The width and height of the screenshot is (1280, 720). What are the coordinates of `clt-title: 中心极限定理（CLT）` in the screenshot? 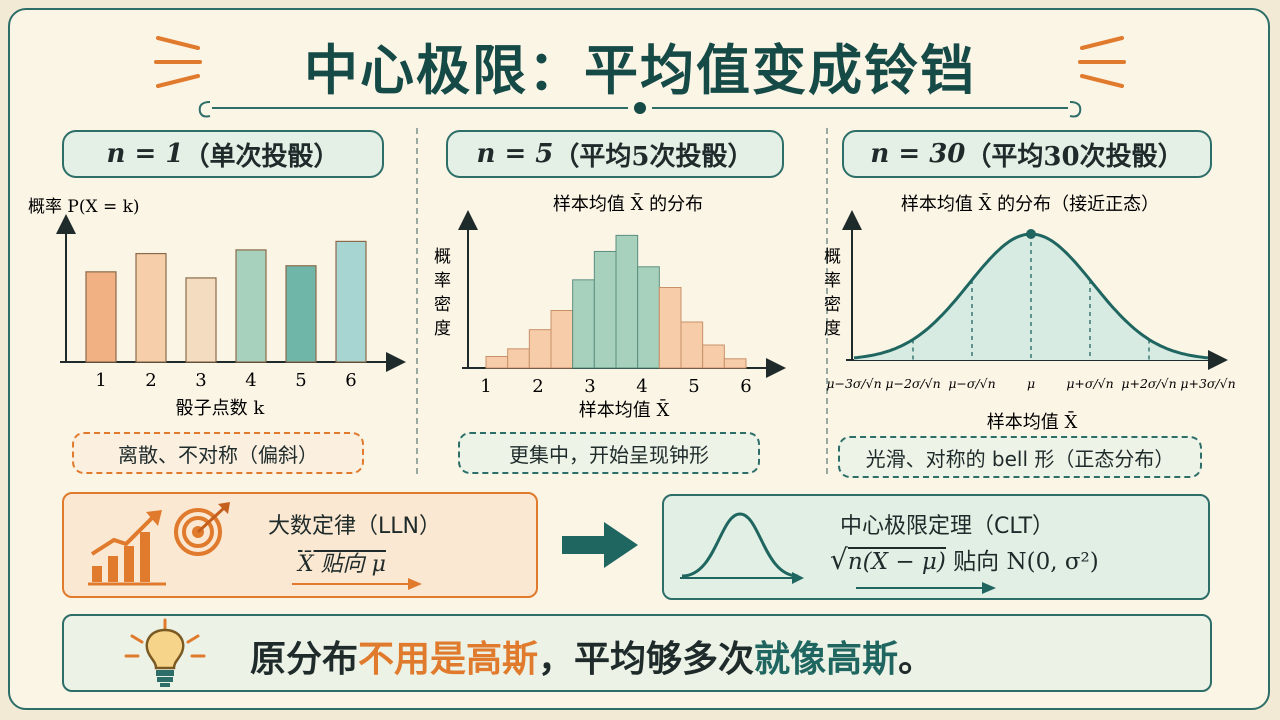 It's located at (947, 526).